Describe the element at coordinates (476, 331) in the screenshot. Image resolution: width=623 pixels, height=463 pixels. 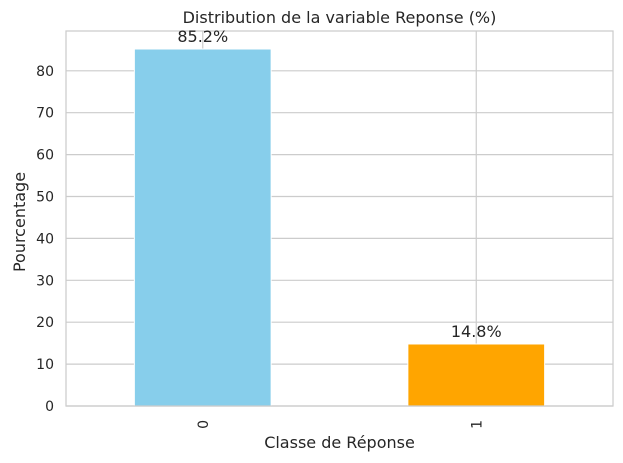
I see `data-label-1: 14.8%` at that location.